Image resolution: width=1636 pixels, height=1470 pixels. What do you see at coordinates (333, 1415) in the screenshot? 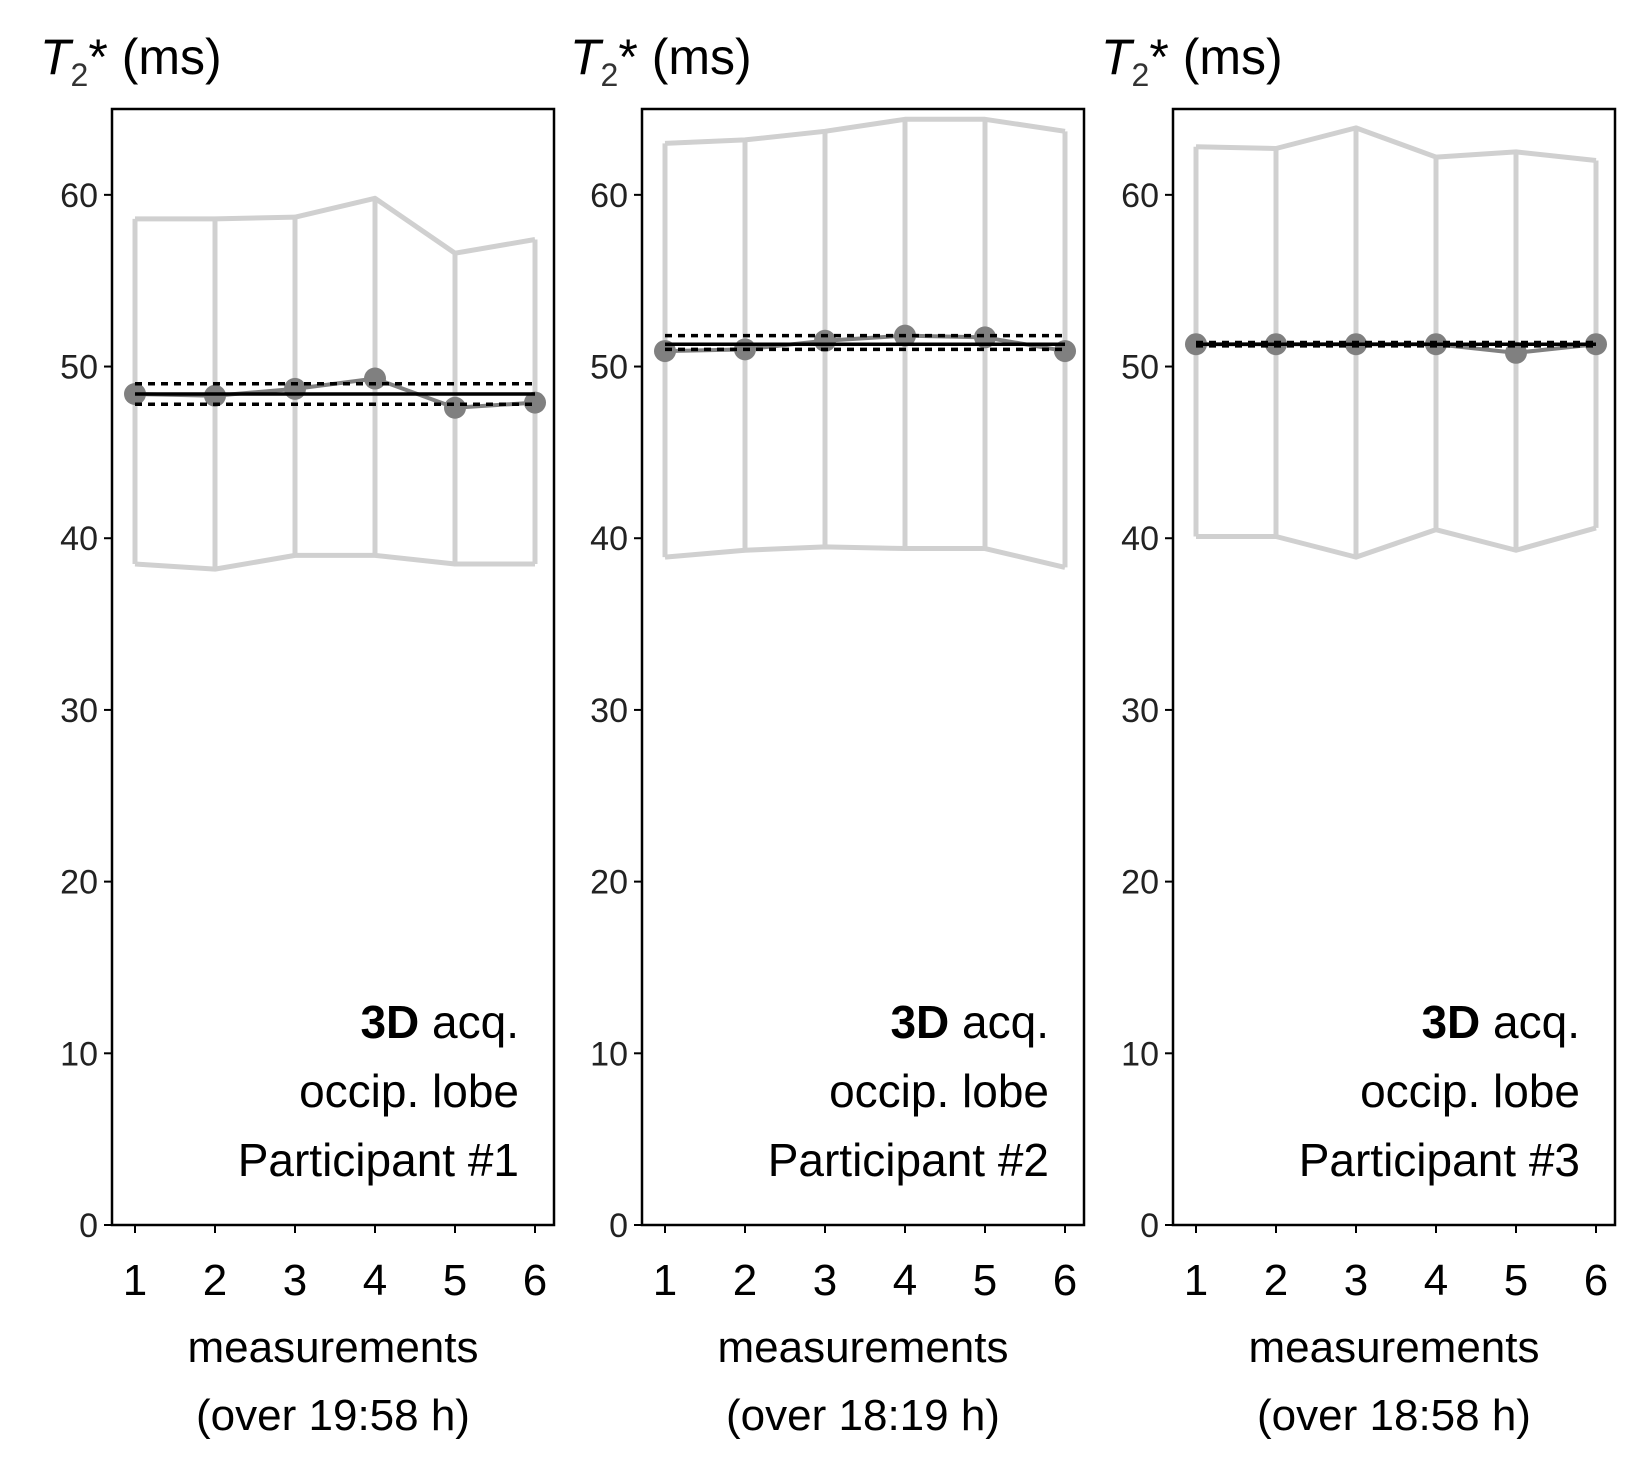
I see `x-axis-sublabel: (over 19:58 h)` at bounding box center [333, 1415].